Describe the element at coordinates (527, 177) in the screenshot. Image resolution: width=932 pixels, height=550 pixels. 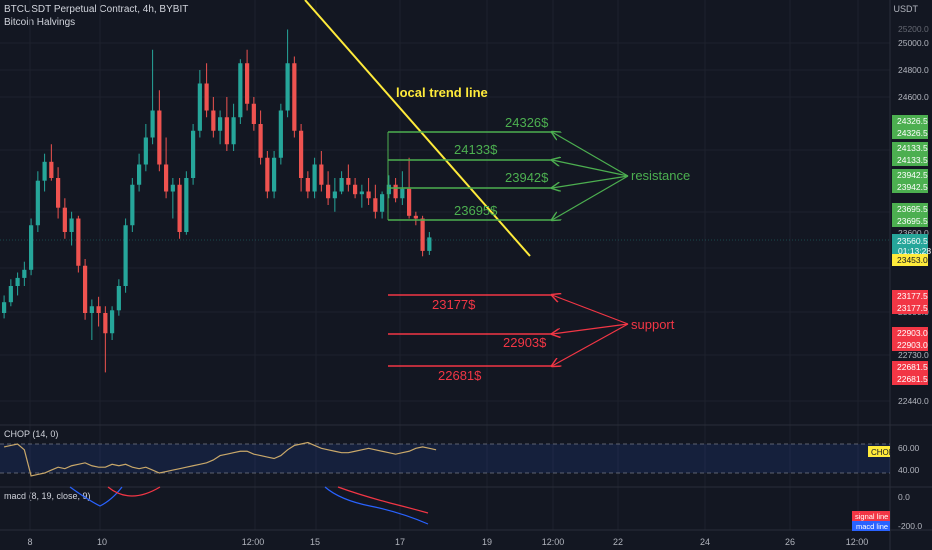
I see `resistance-level-label: 23942$` at that location.